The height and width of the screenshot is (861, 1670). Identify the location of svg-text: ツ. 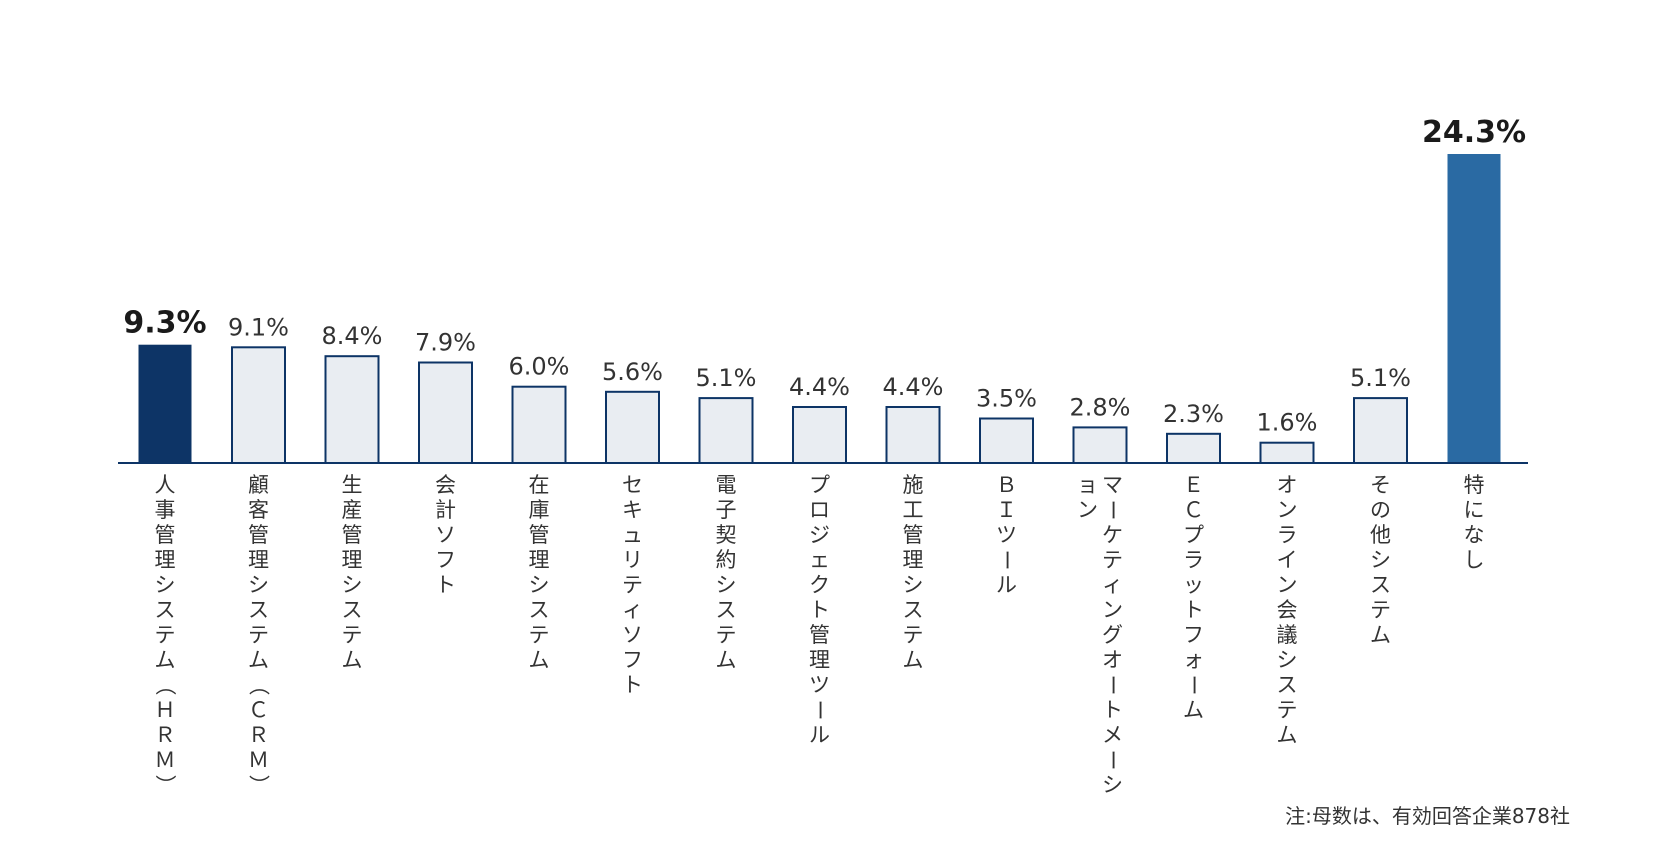
(819, 685).